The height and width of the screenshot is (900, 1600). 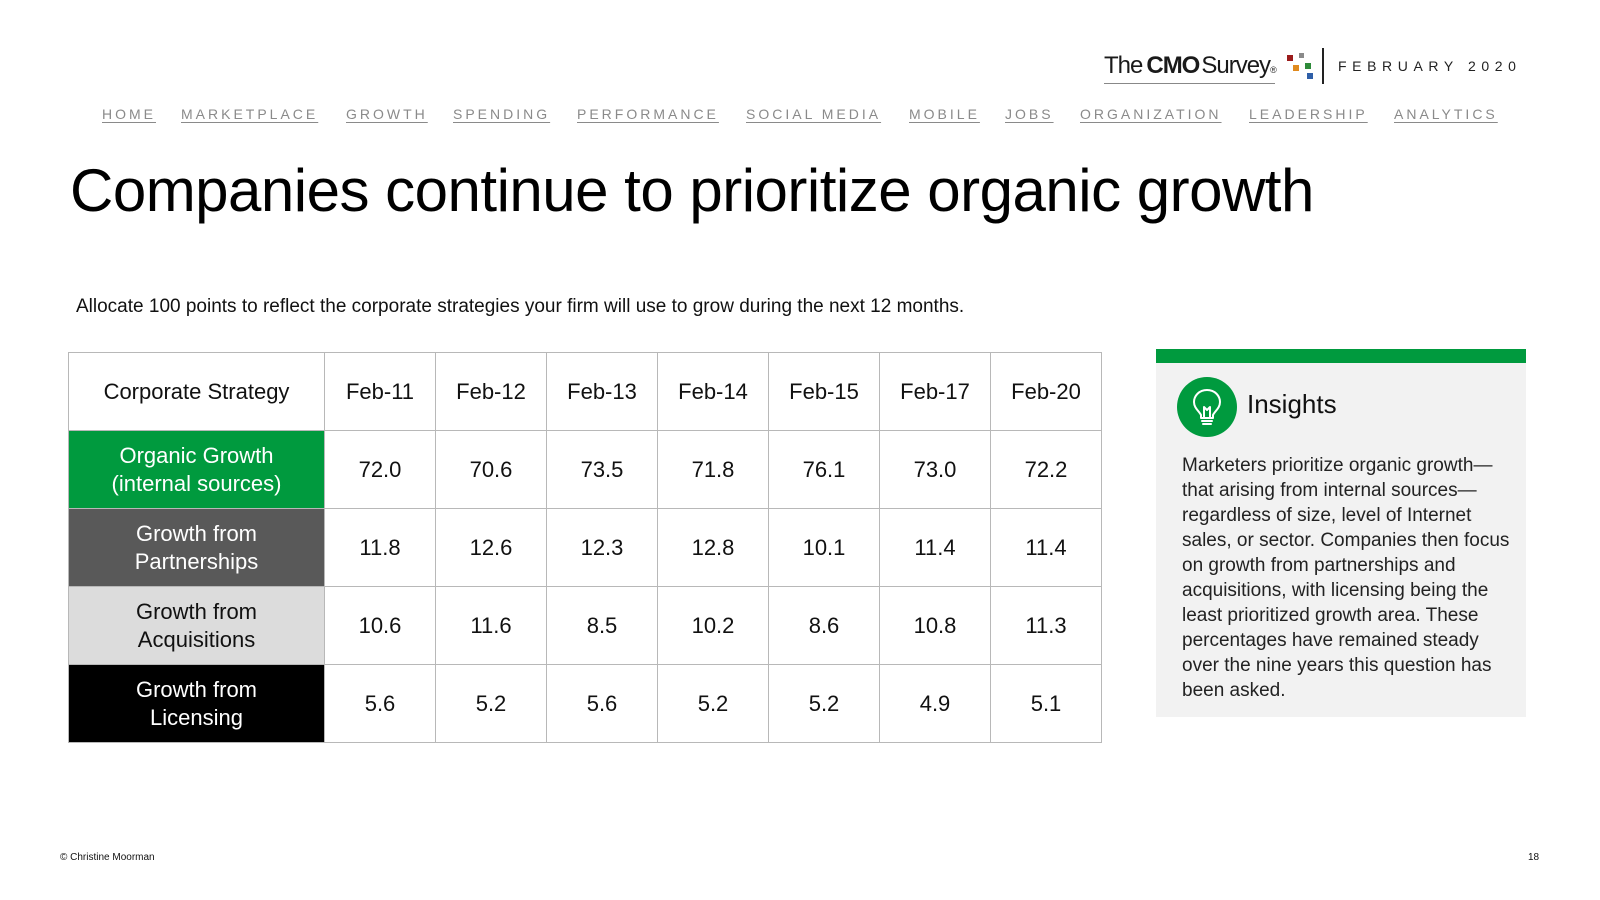 What do you see at coordinates (1173, 65) in the screenshot?
I see `logo-cmo: CMO` at bounding box center [1173, 65].